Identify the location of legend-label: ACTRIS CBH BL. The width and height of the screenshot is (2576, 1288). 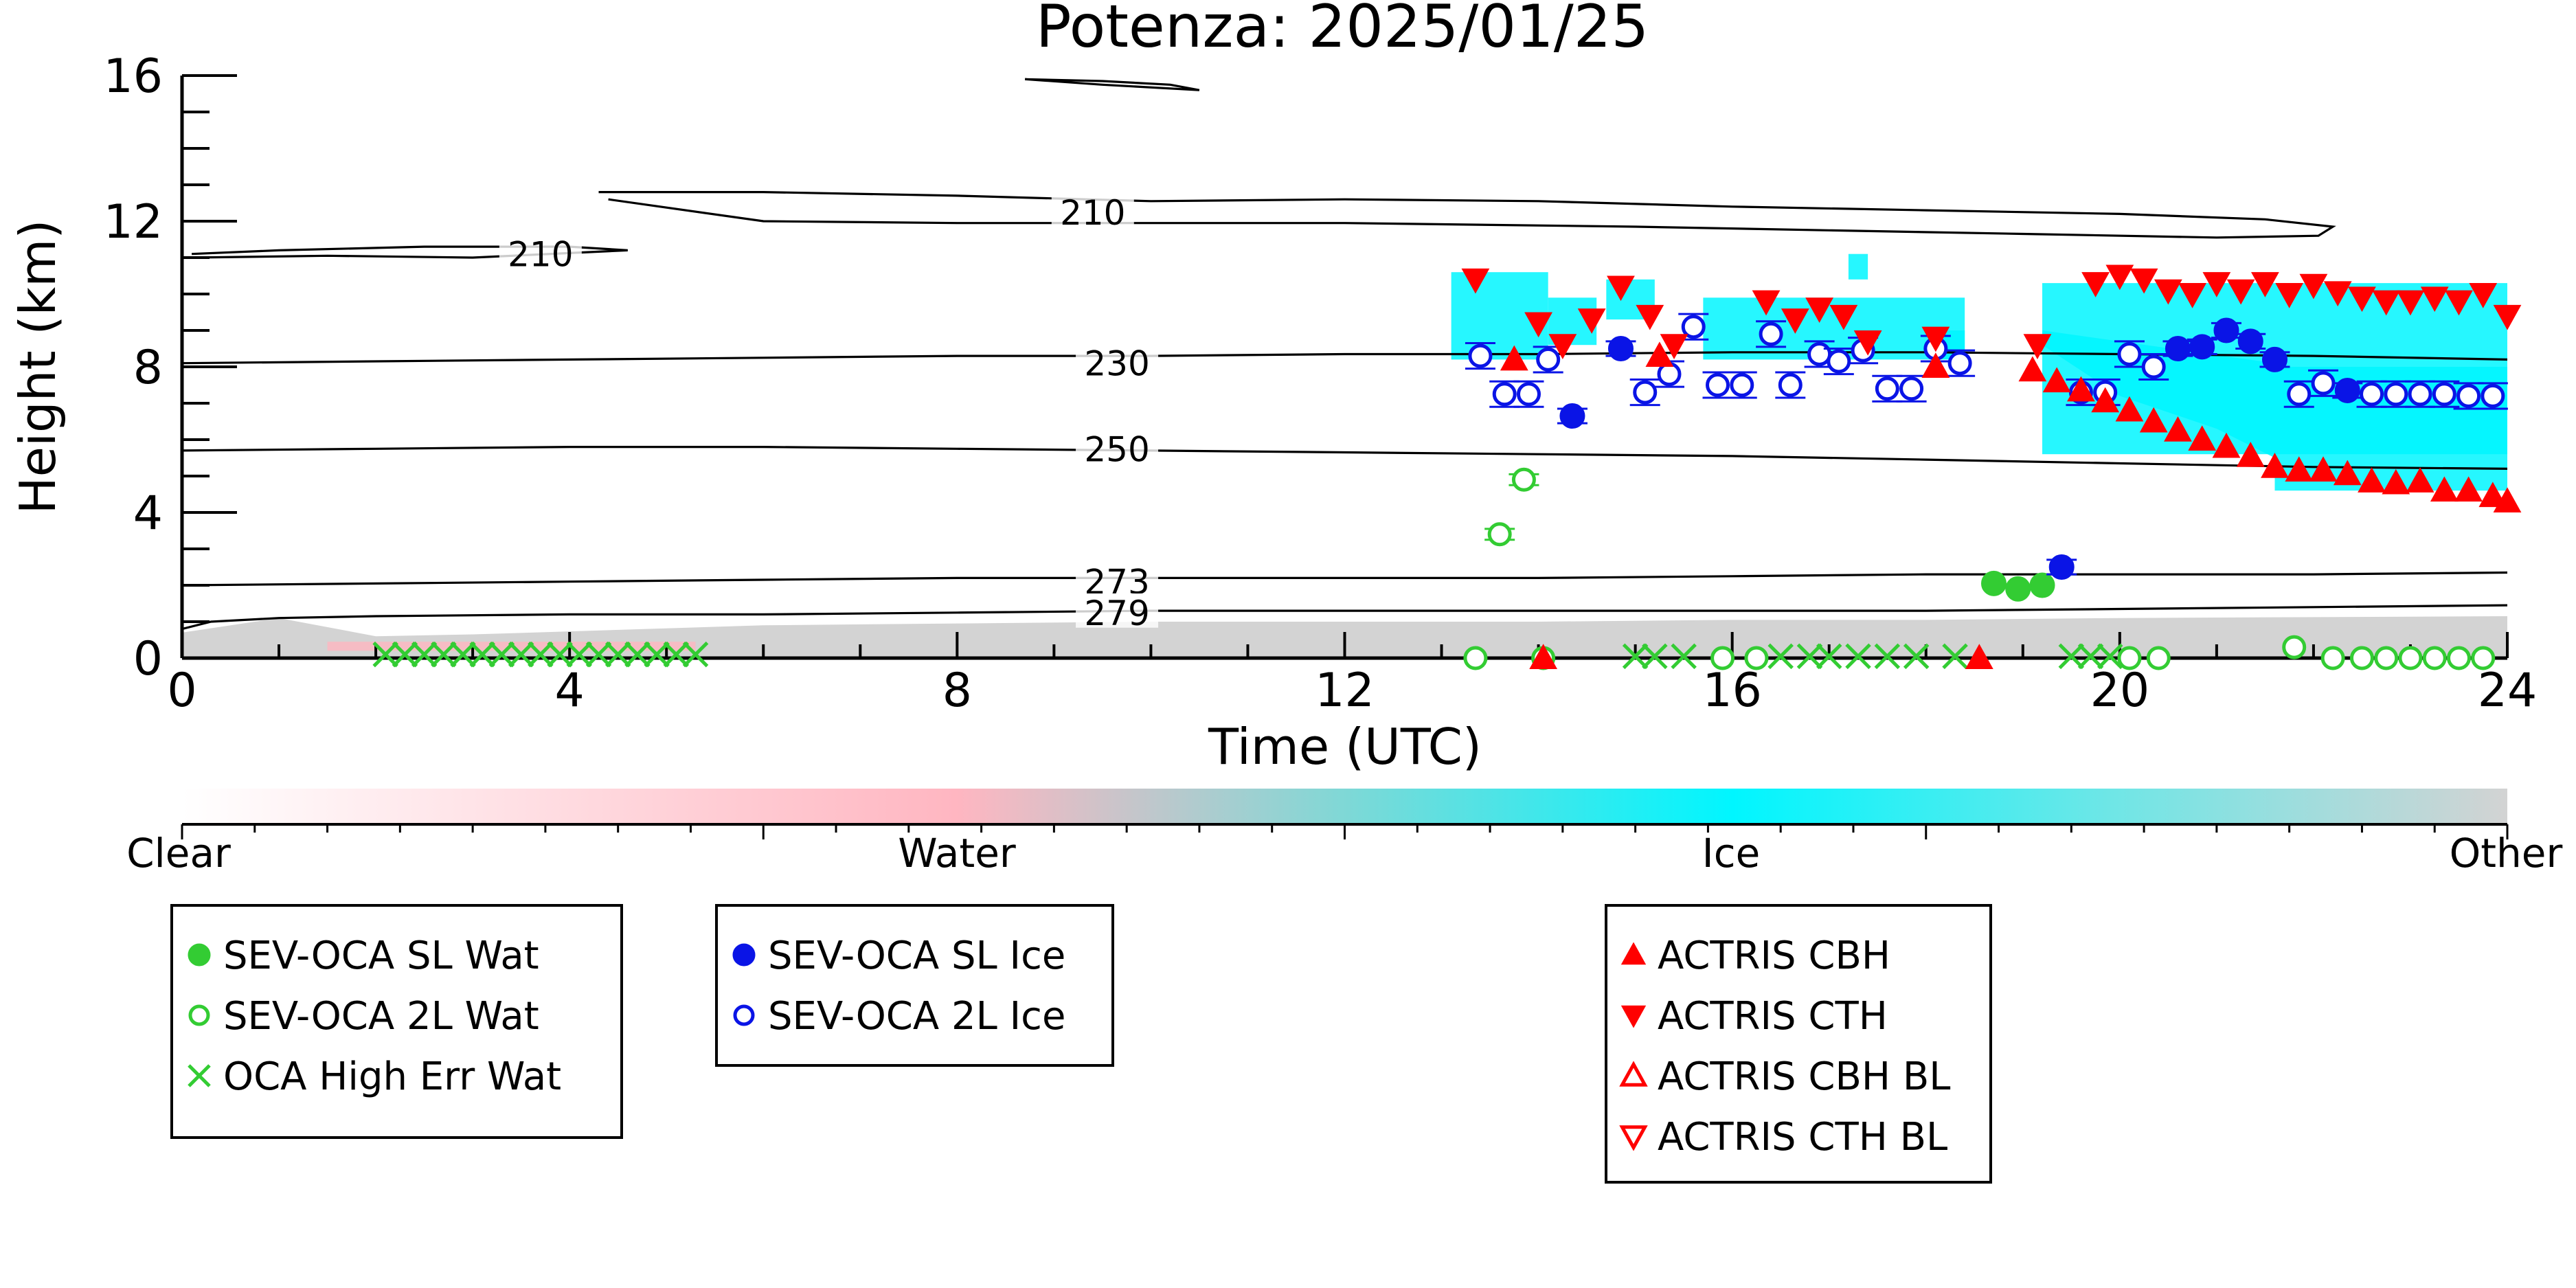
(1804, 1076).